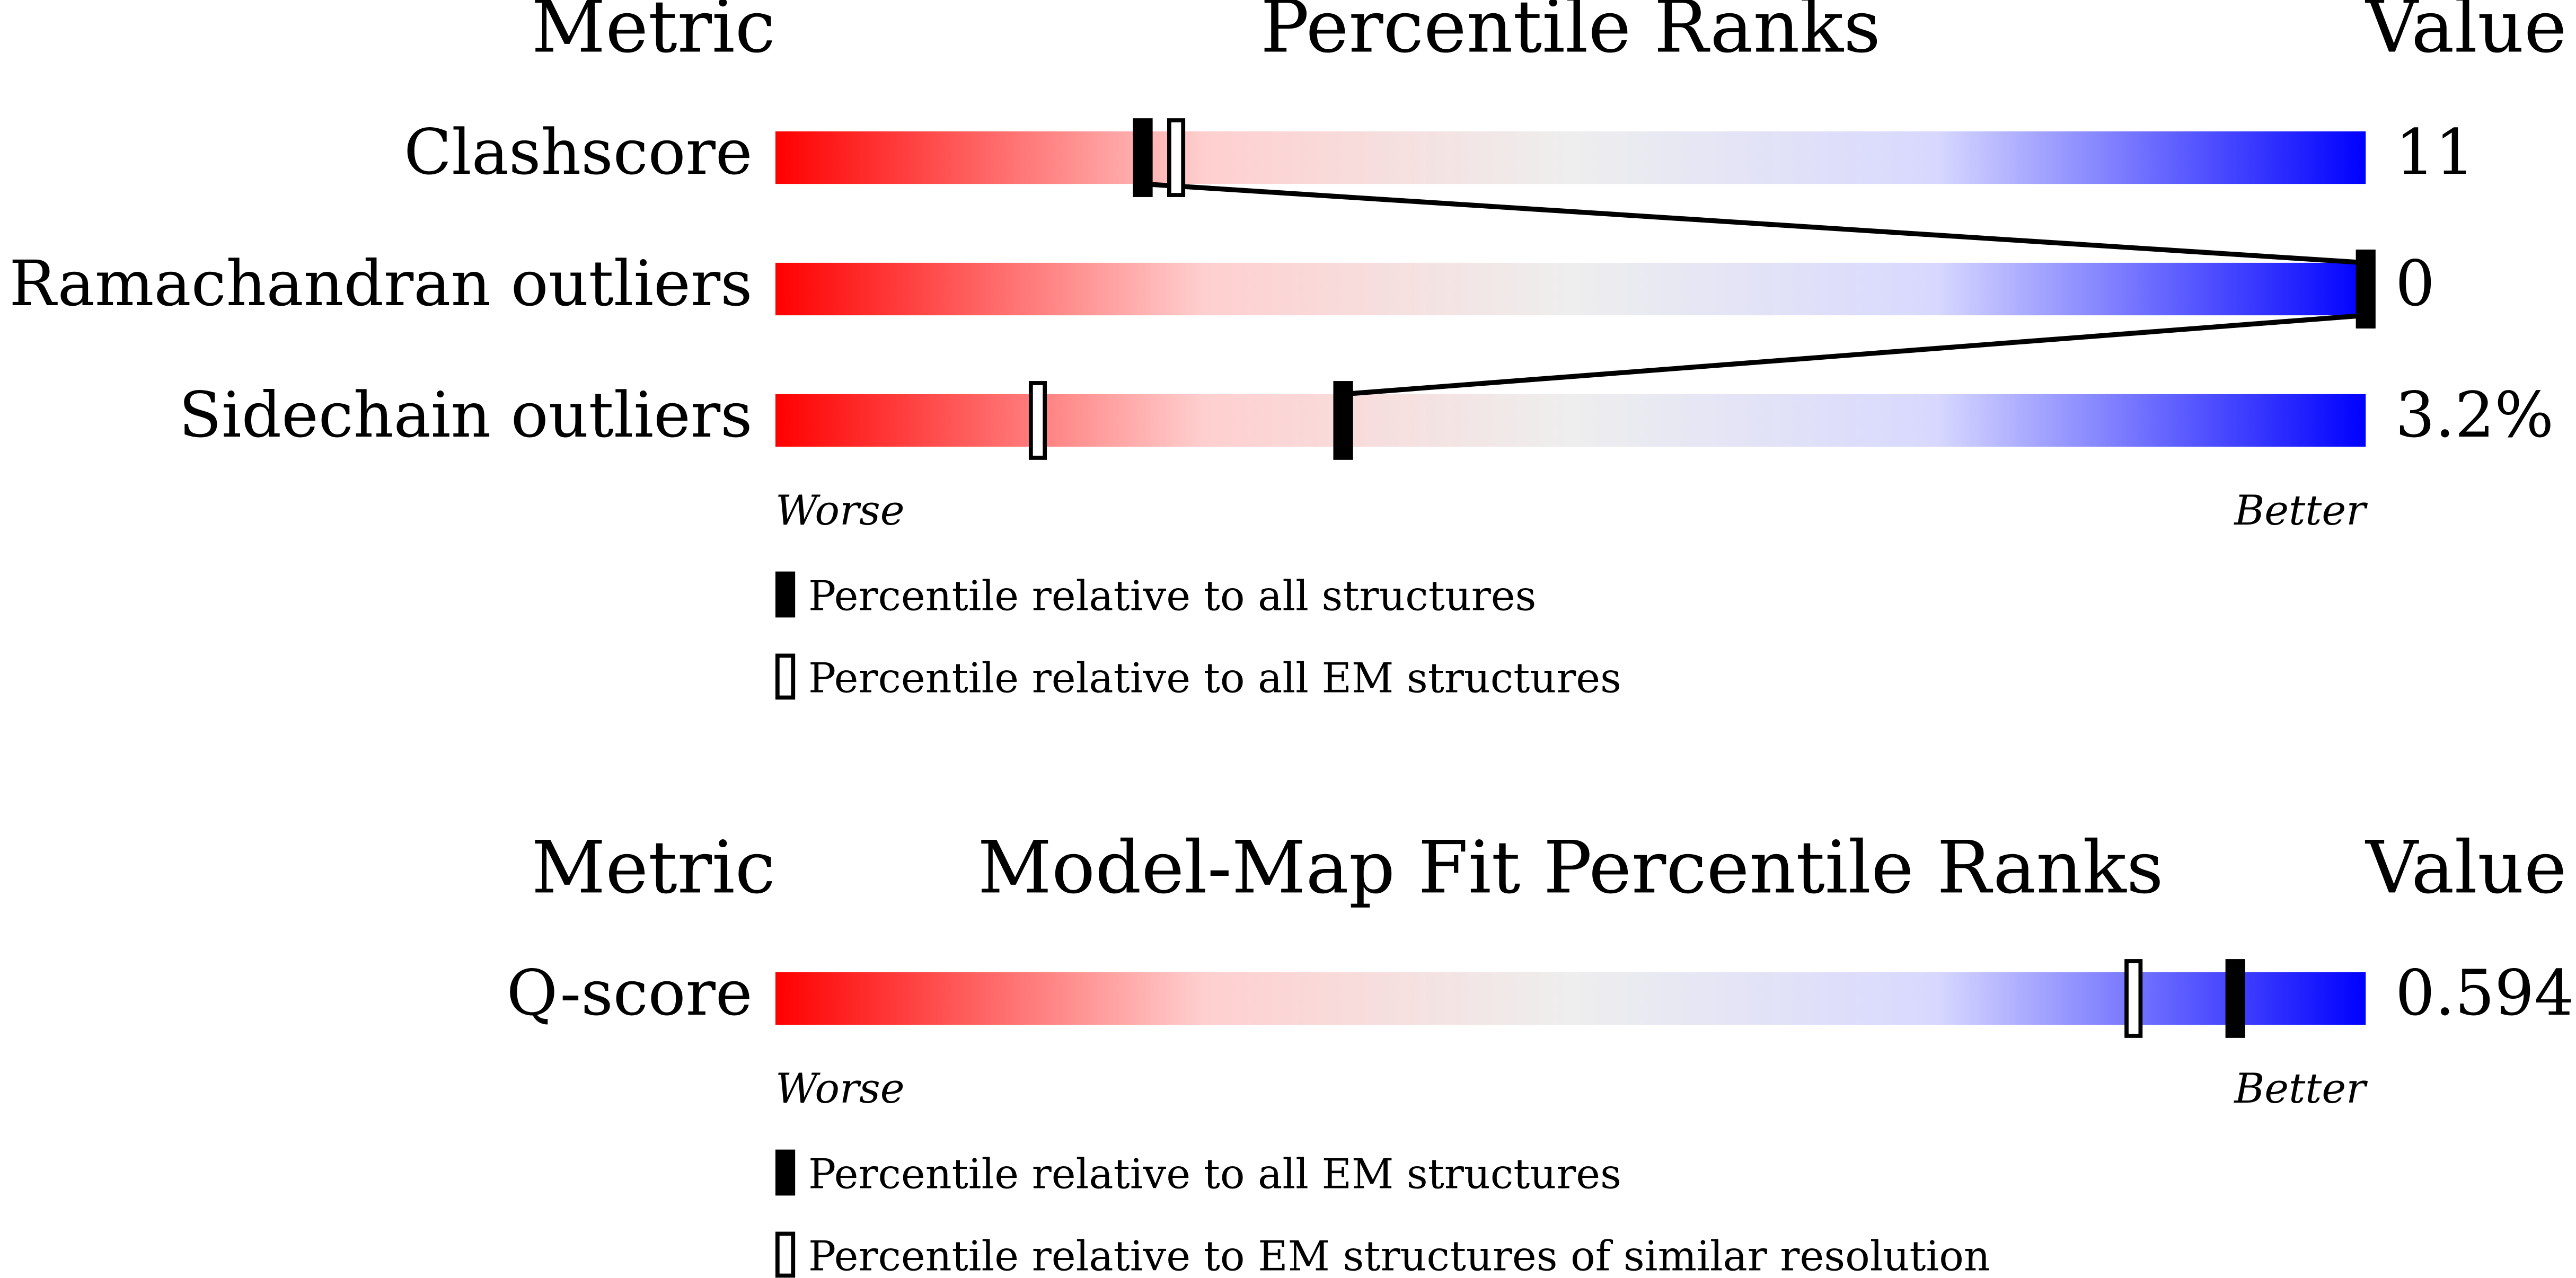  What do you see at coordinates (380, 283) in the screenshot?
I see `metric-label: Ramachandran outliers` at bounding box center [380, 283].